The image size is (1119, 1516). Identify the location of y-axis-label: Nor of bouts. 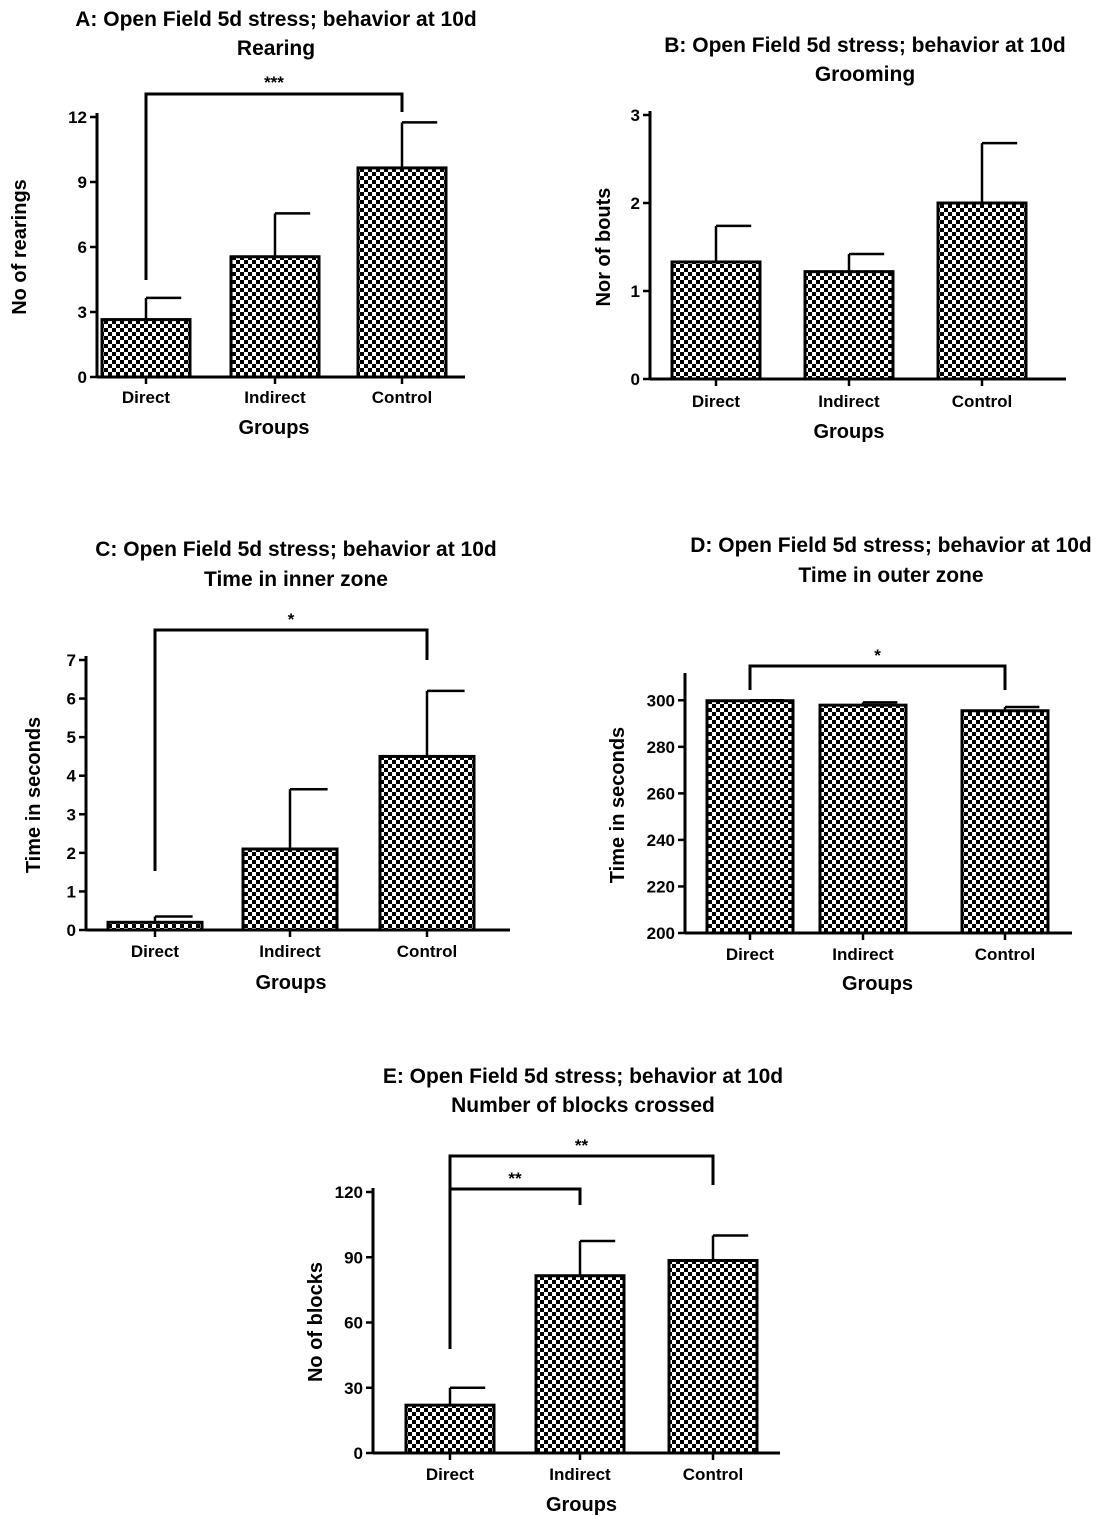
(604, 247).